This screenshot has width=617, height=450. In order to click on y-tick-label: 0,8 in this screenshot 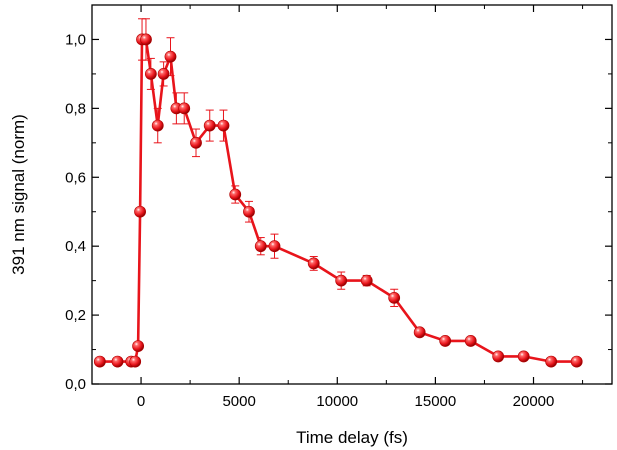, I will do `click(75, 108)`.